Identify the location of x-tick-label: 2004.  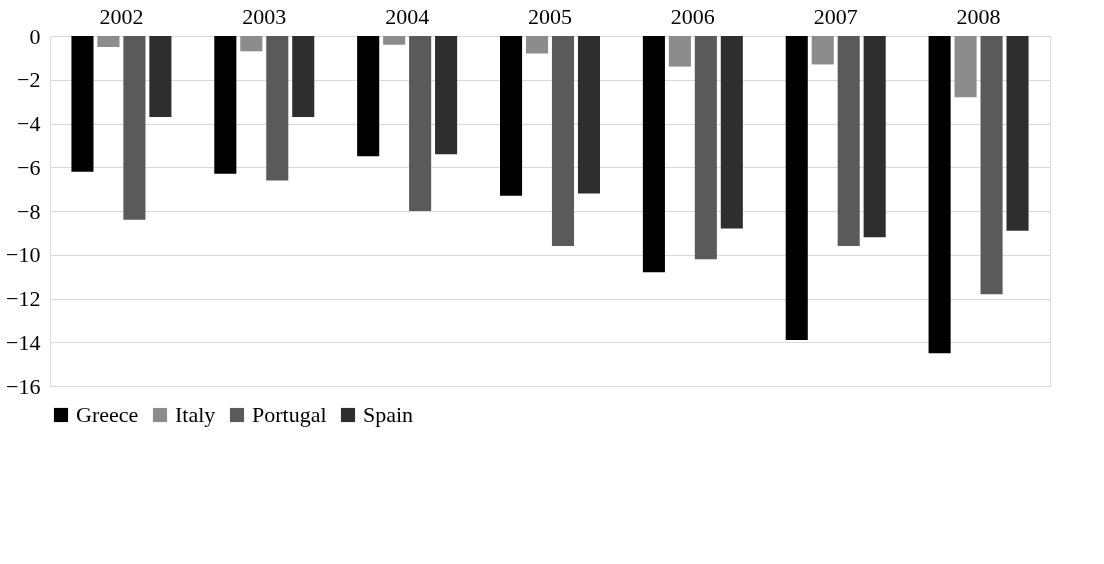
(407, 16).